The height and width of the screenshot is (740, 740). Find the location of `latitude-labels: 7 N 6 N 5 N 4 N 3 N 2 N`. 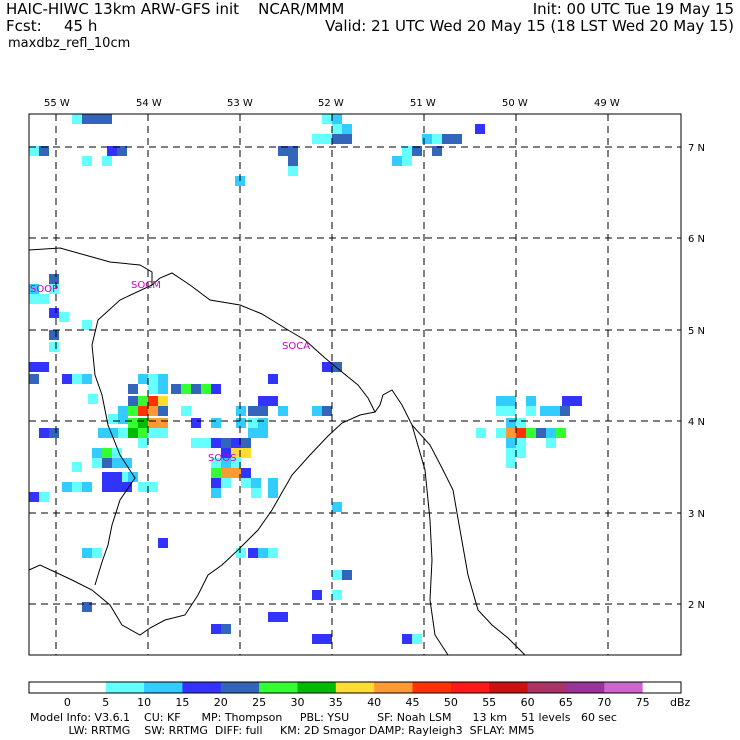

latitude-labels: 7 N 6 N 5 N 4 N 3 N 2 N is located at coordinates (696, 377).